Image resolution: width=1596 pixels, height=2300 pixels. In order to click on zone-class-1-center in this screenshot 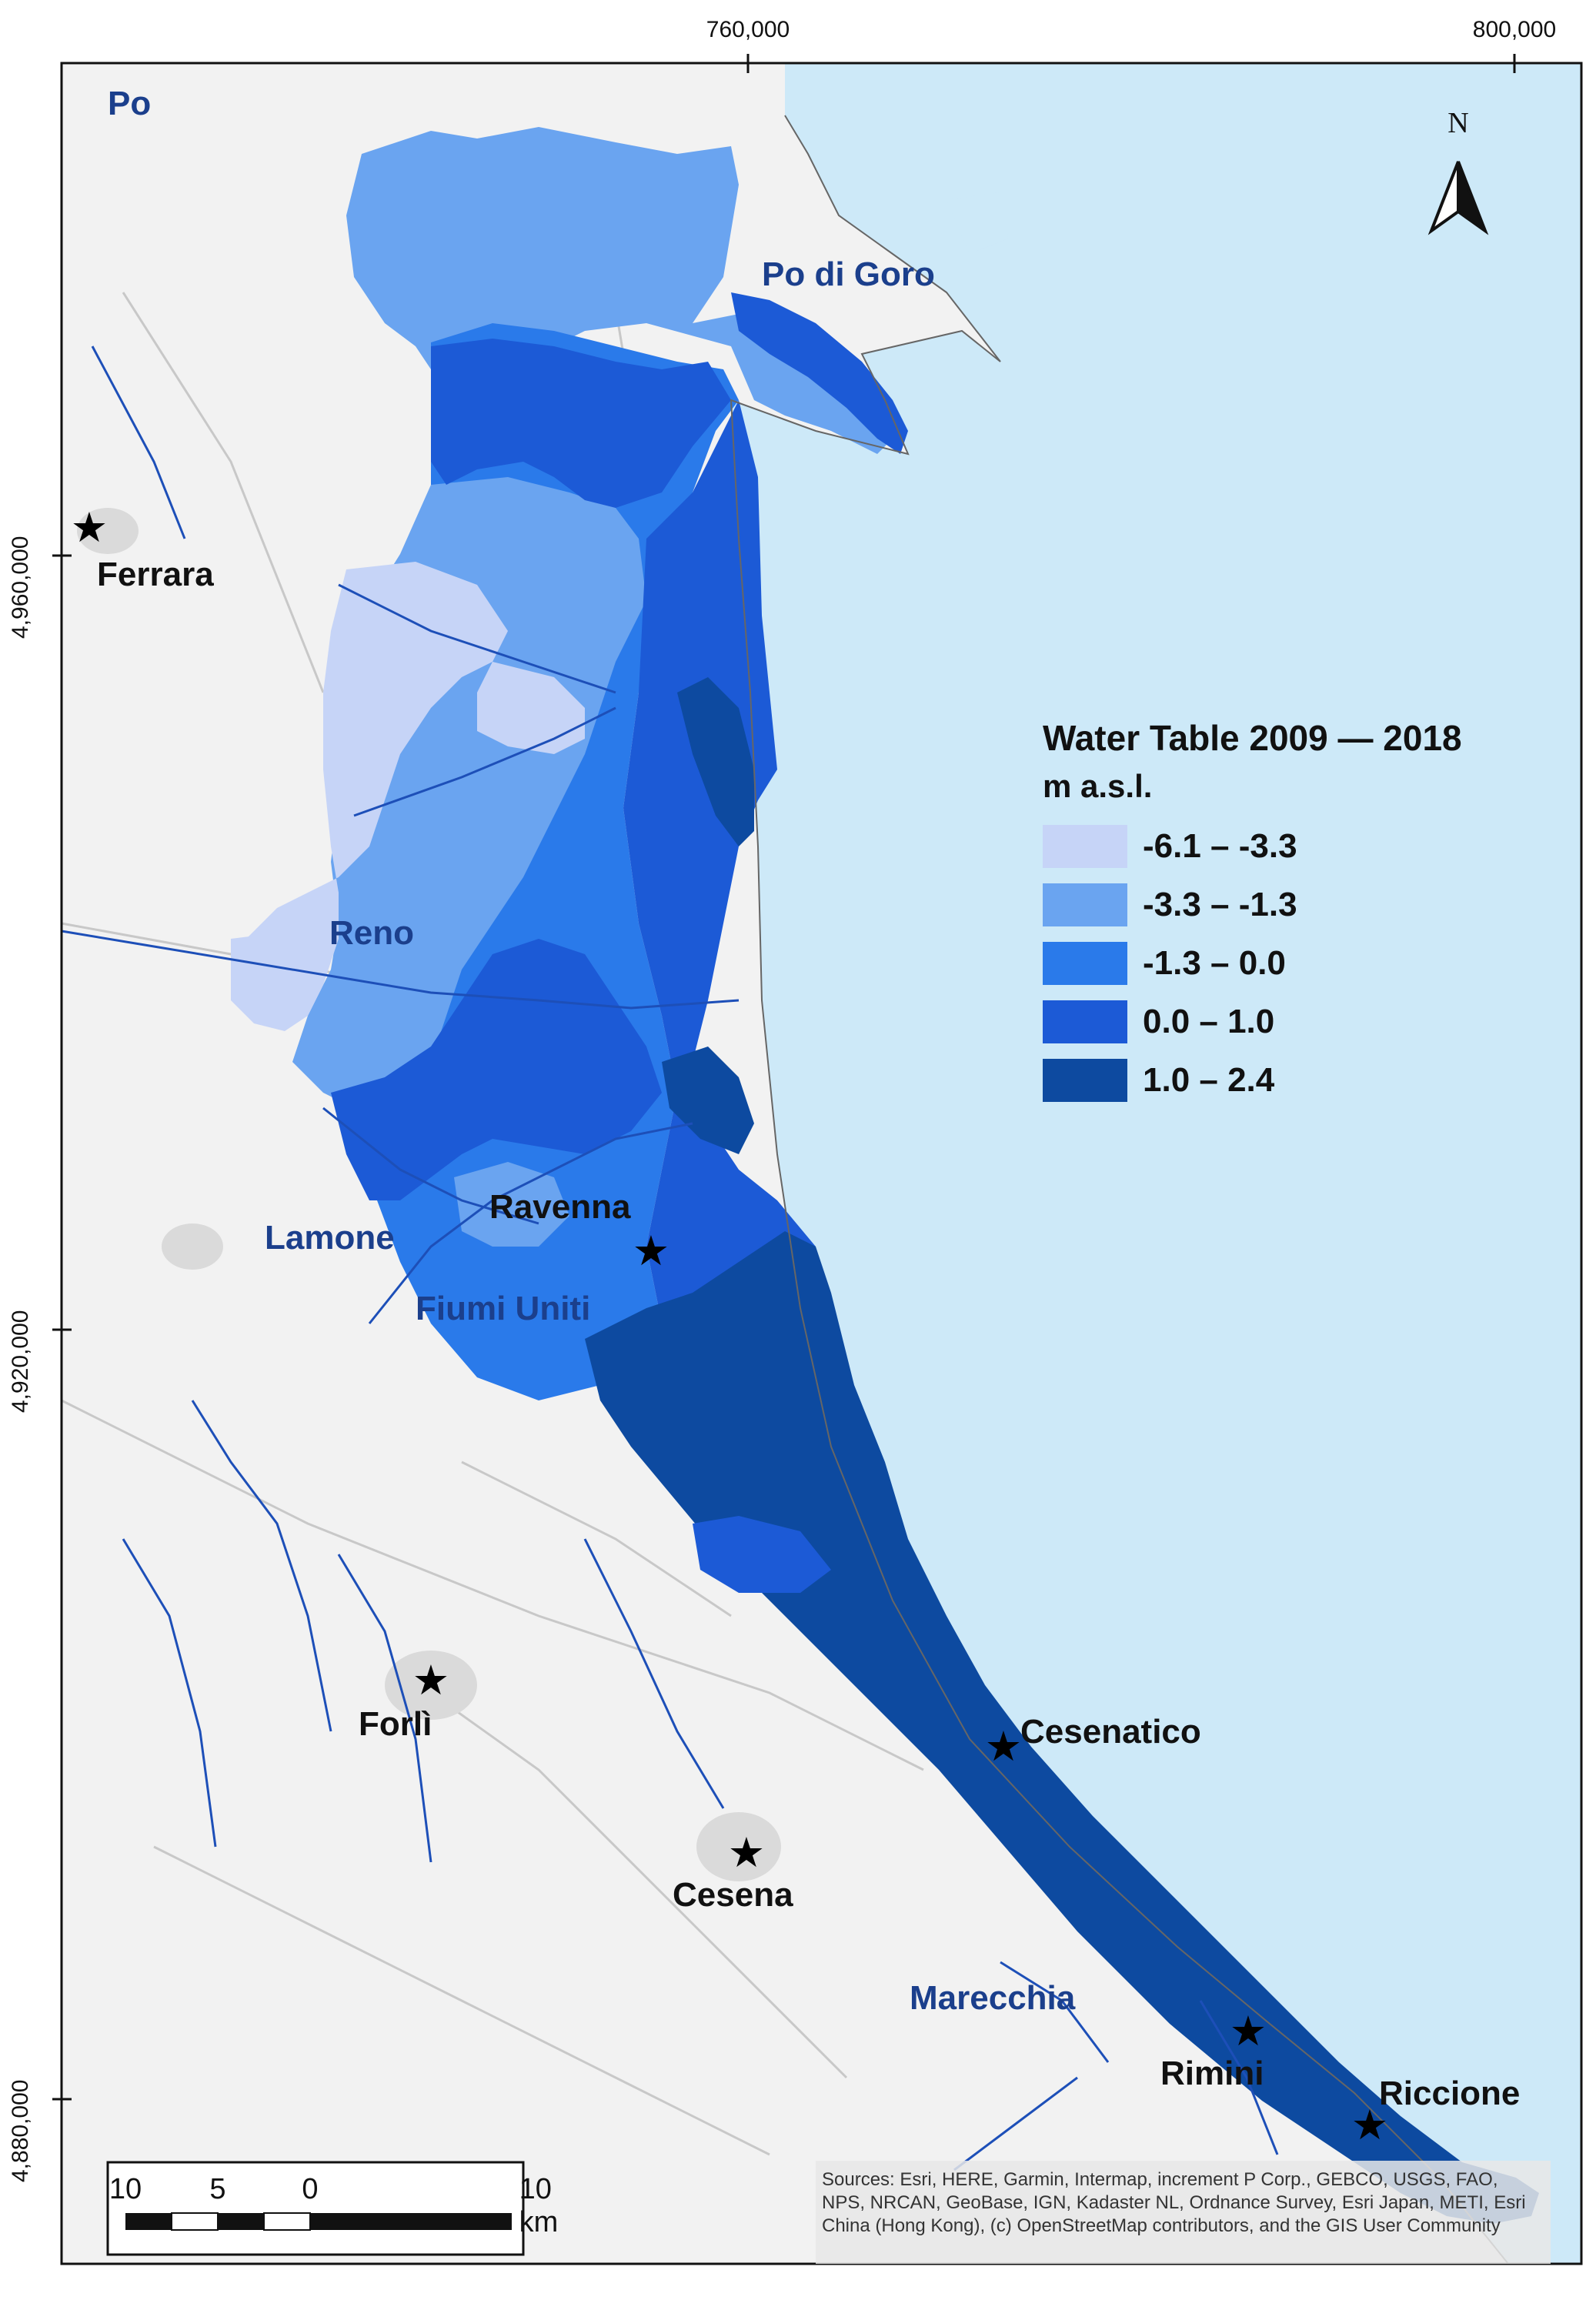, I will do `click(531, 708)`.